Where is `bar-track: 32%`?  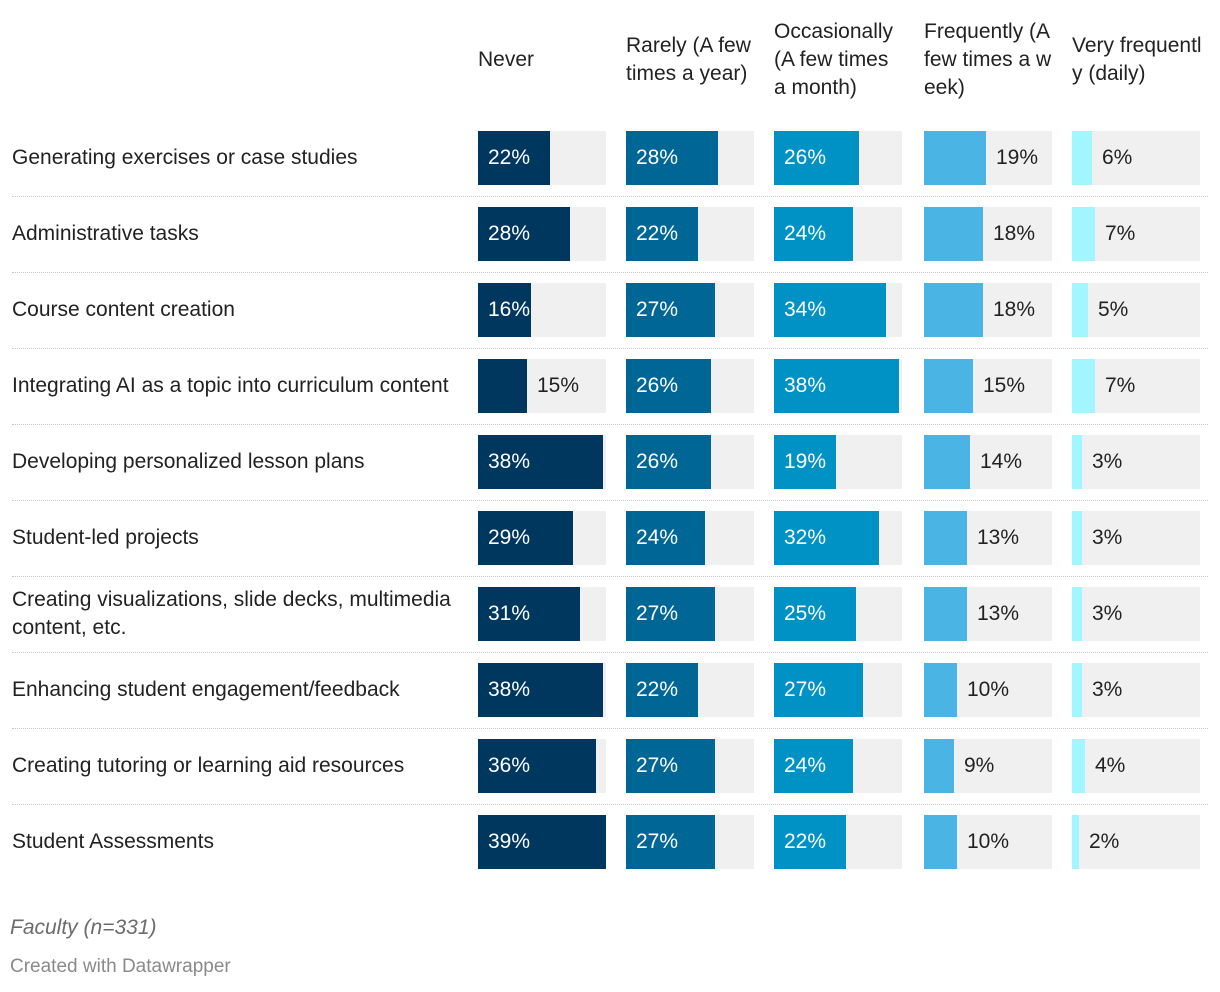 bar-track: 32% is located at coordinates (838, 538).